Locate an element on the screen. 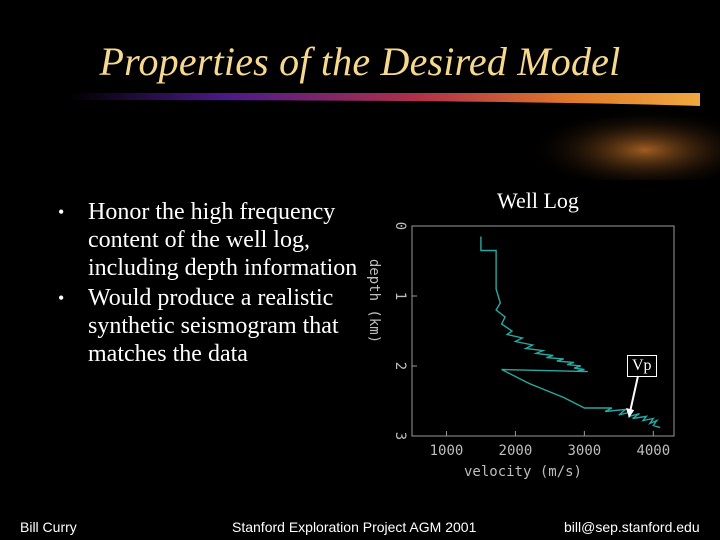 The height and width of the screenshot is (540, 720). y-tick-label: 0 is located at coordinates (400, 226).